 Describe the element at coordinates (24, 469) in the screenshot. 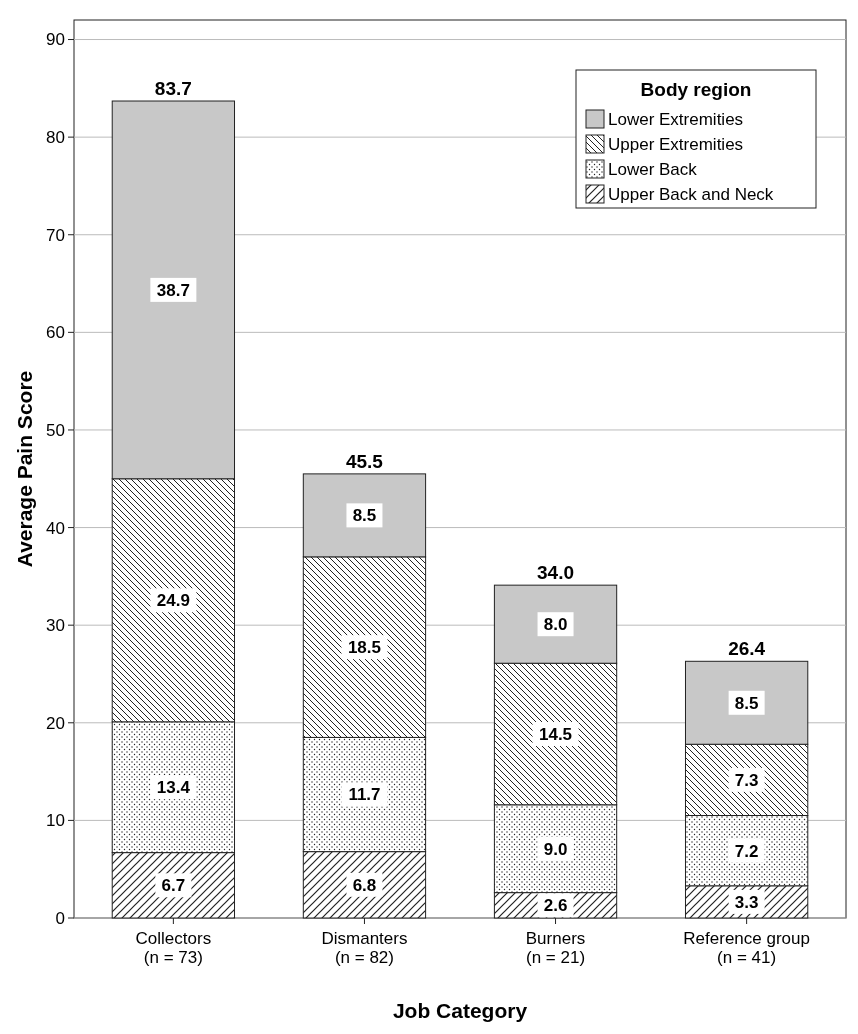

I see `y-axis-title: Average Pain Score` at that location.